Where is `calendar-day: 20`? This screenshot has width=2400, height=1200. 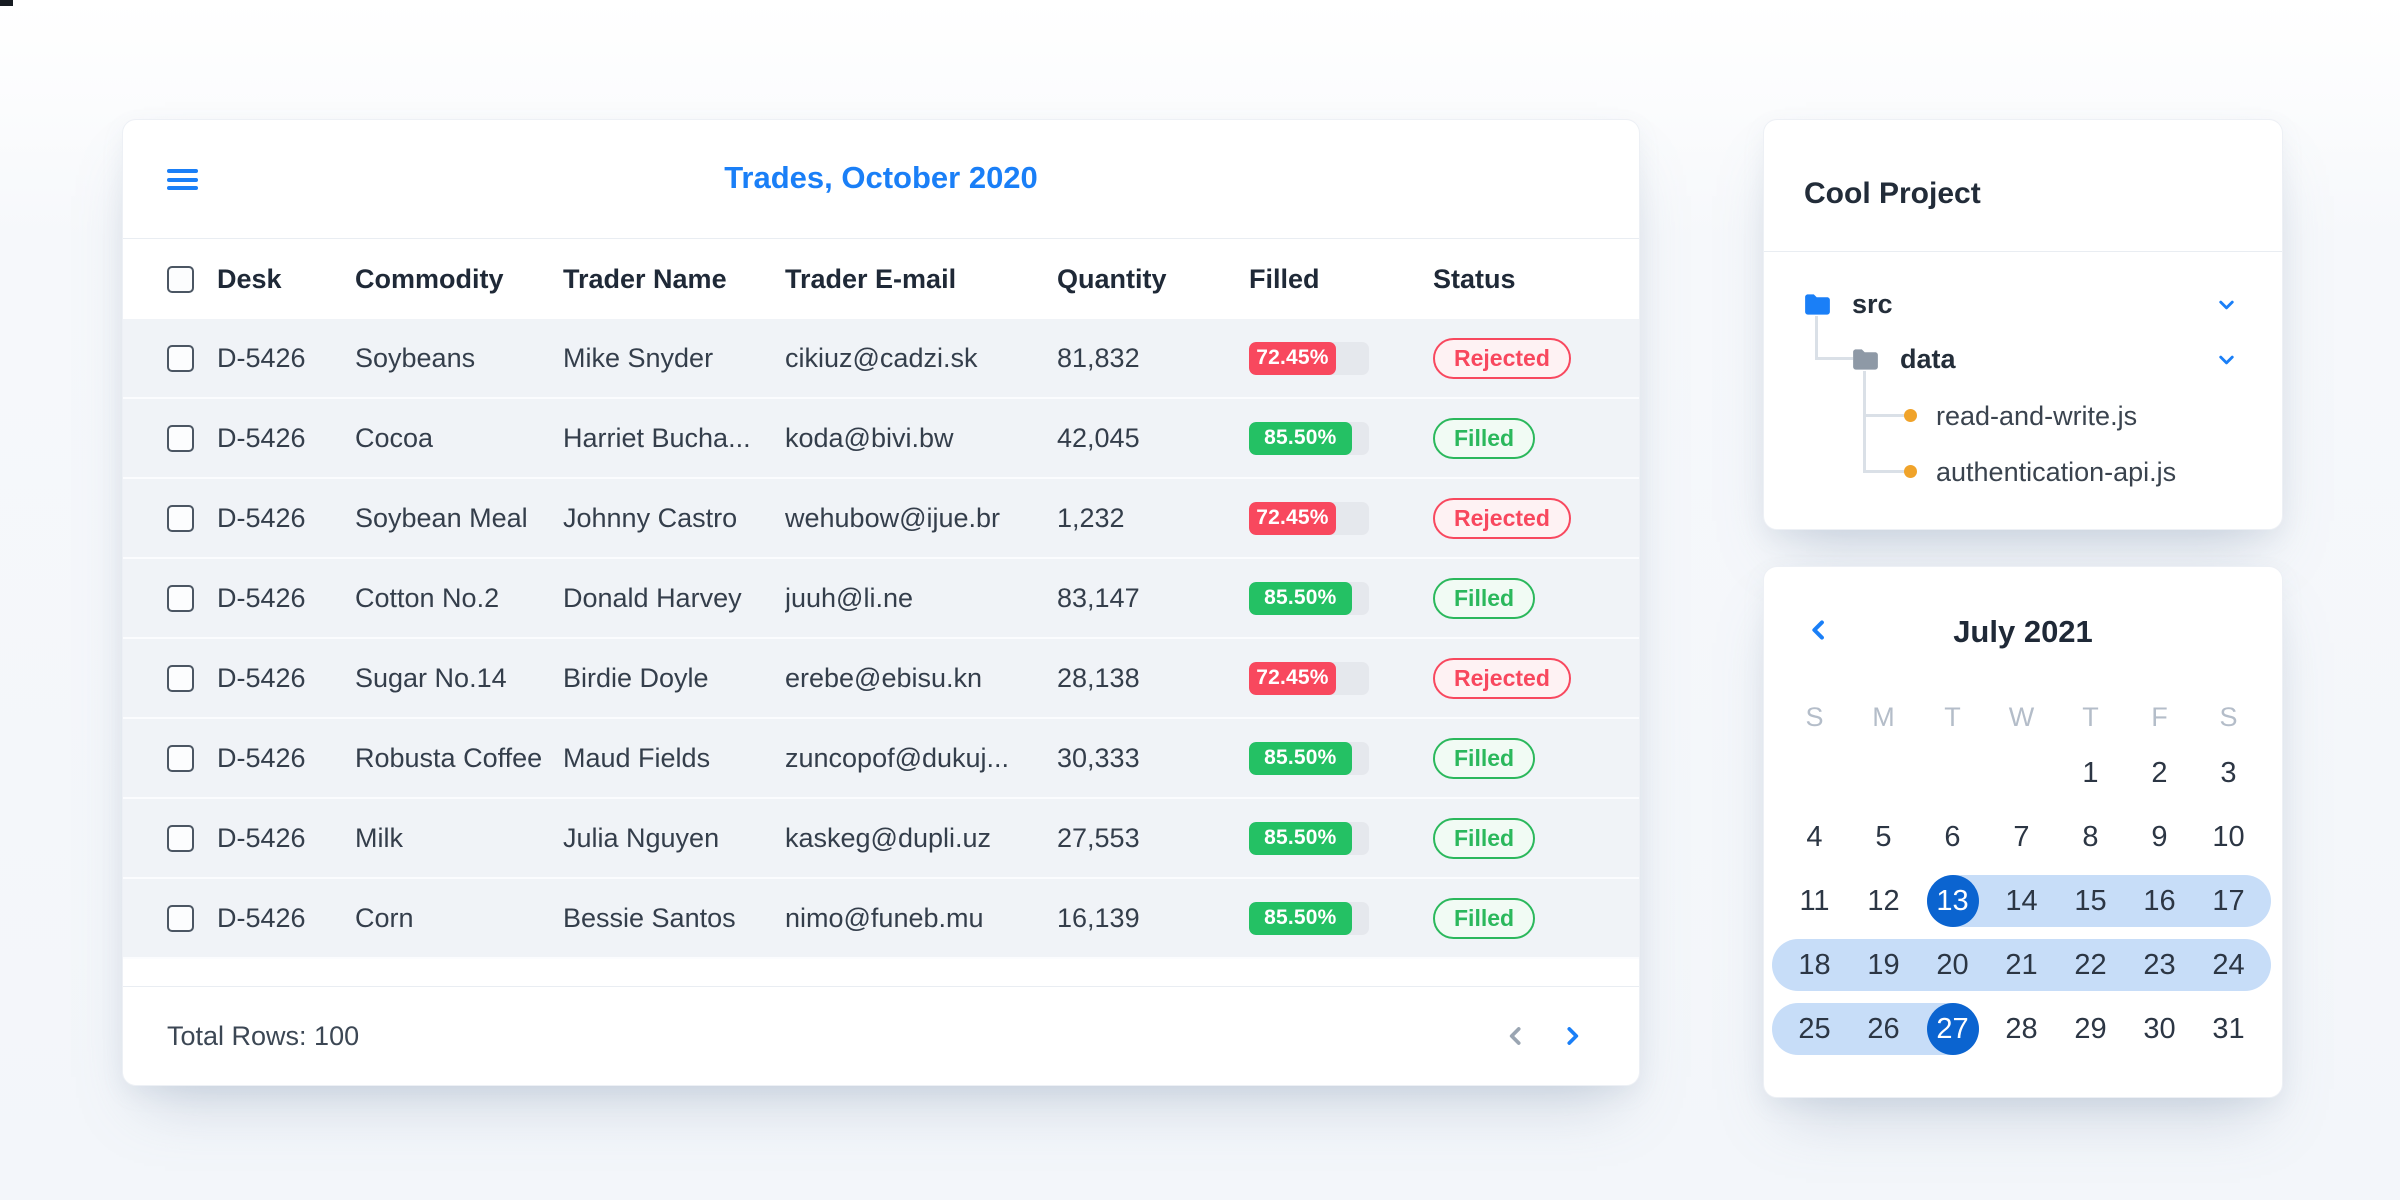
calendar-day: 20 is located at coordinates (1952, 964).